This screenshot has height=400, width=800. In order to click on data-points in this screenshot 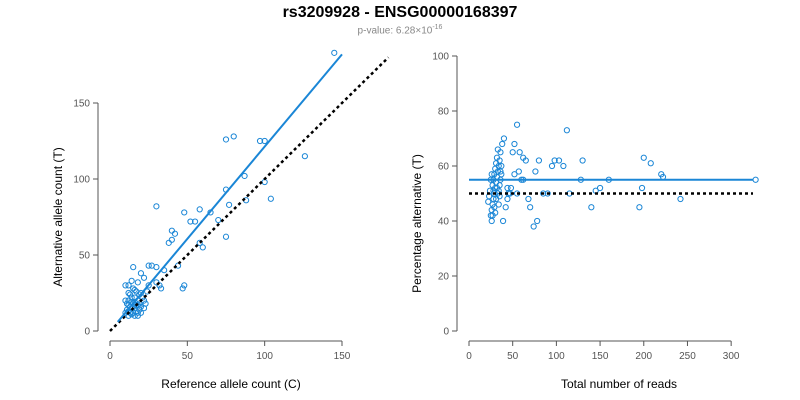, I will do `click(622, 175)`.